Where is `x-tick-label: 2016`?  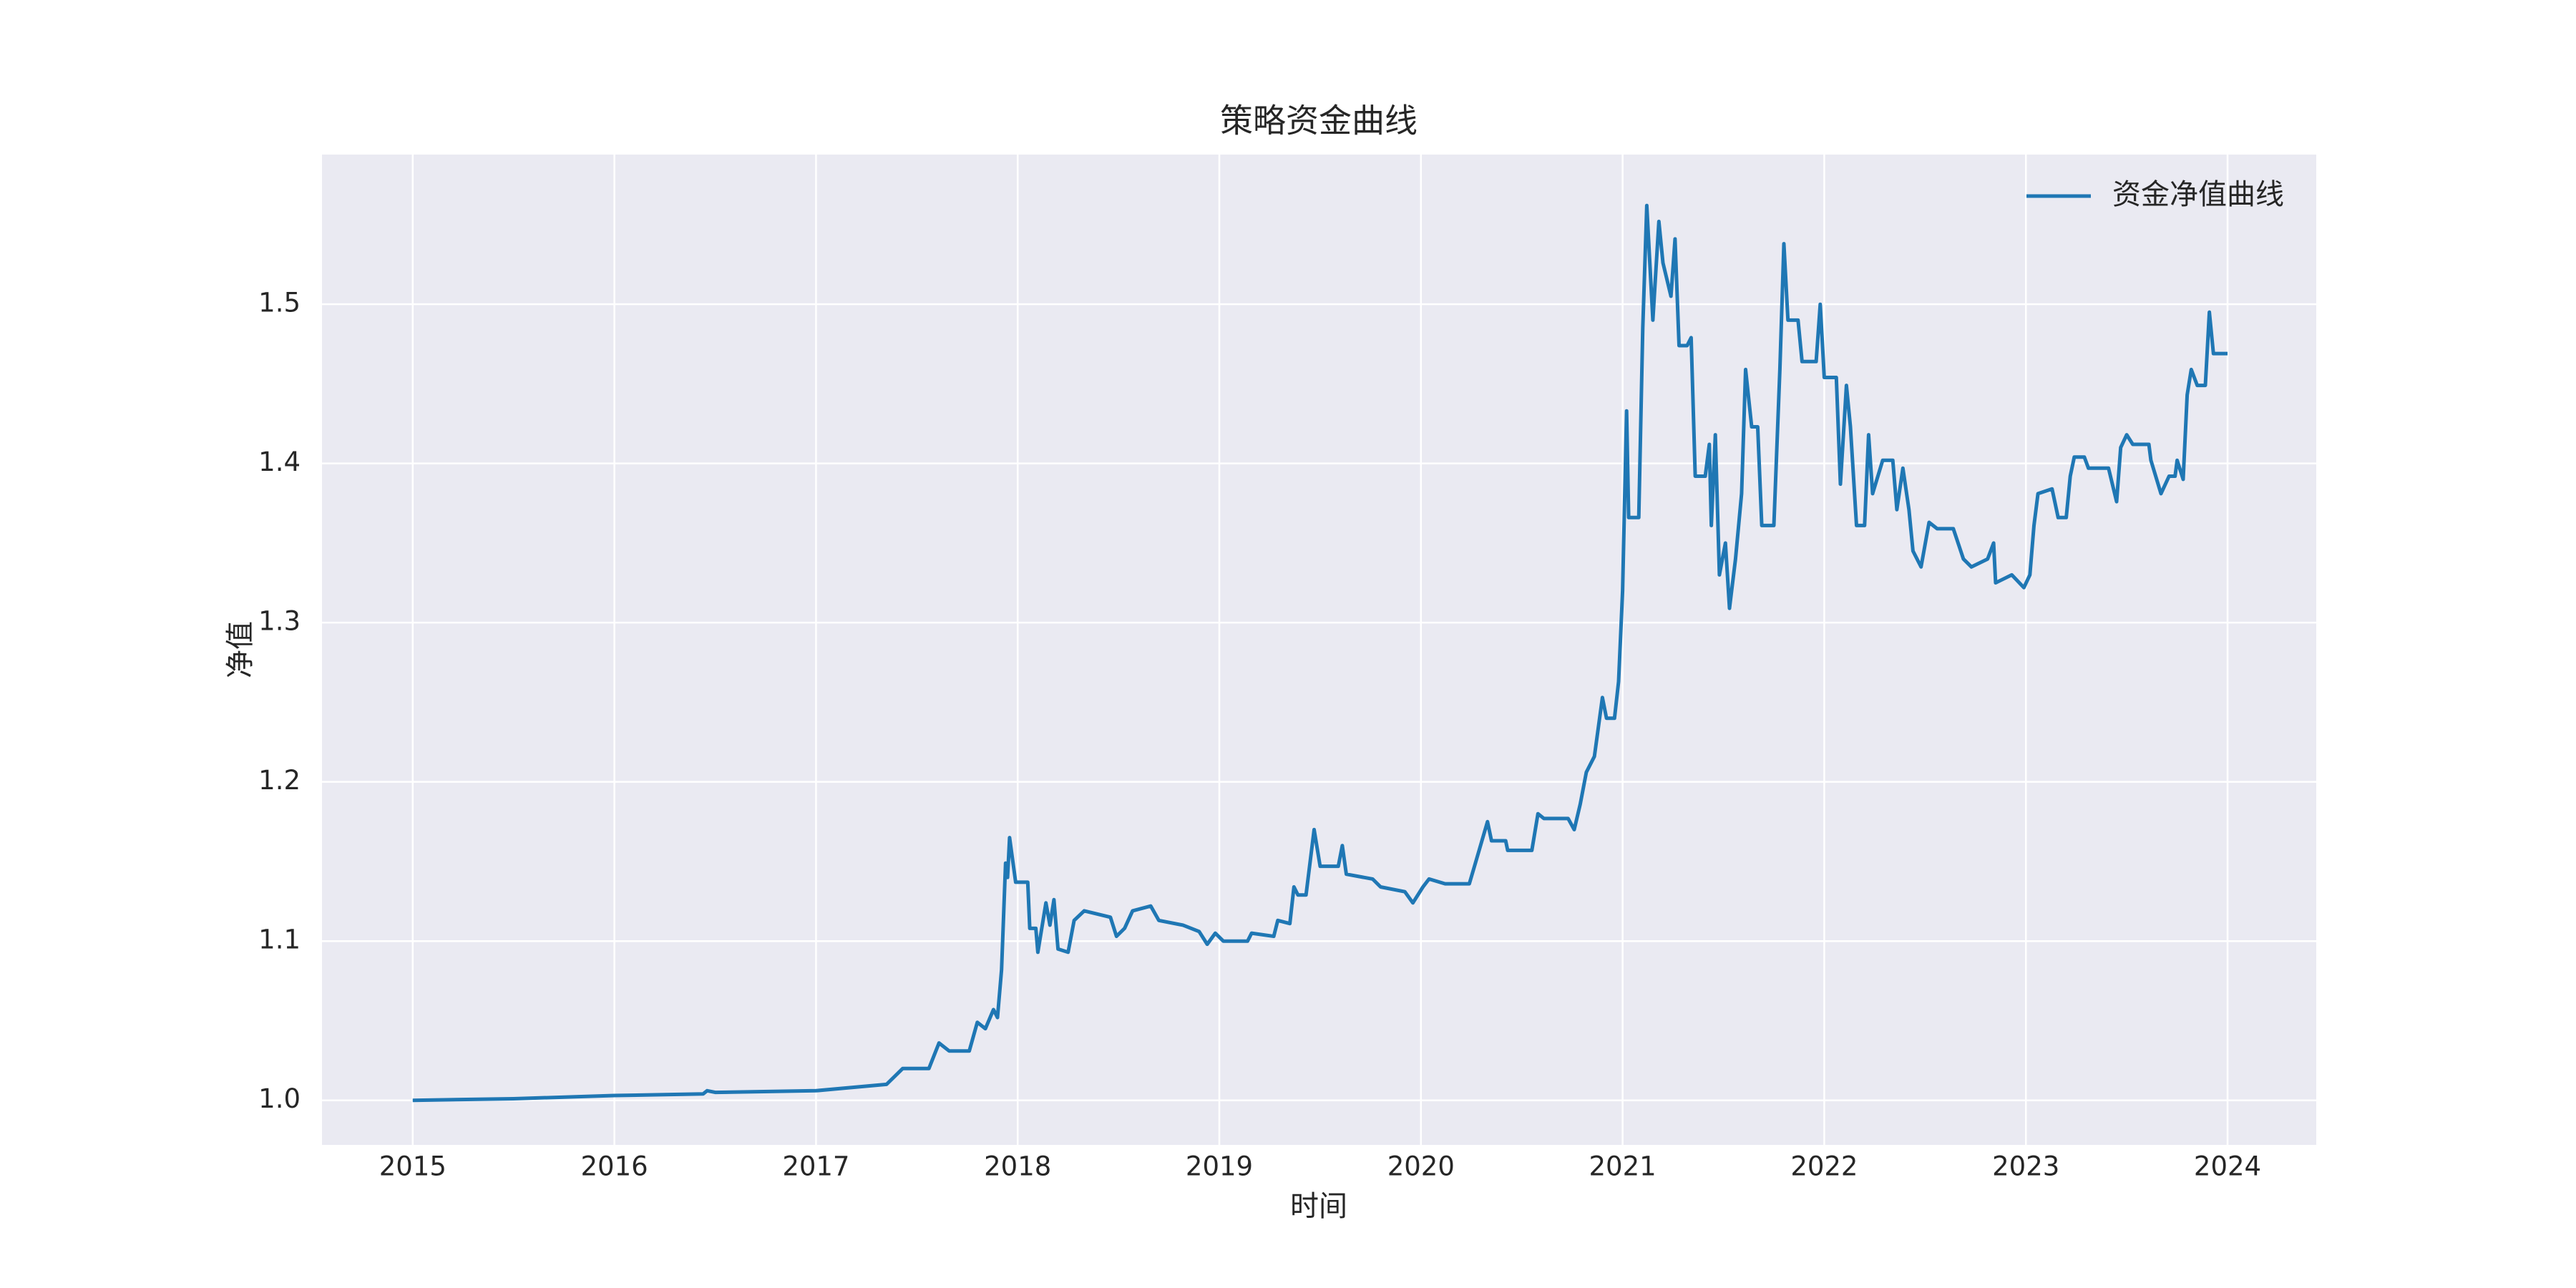
x-tick-label: 2016 is located at coordinates (614, 1166).